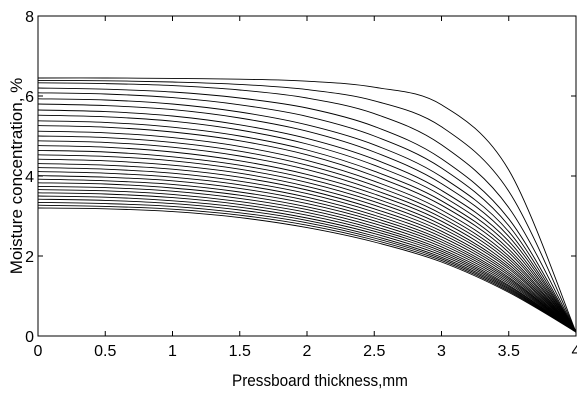  Describe the element at coordinates (172, 351) in the screenshot. I see `x-tick-label: 1` at that location.